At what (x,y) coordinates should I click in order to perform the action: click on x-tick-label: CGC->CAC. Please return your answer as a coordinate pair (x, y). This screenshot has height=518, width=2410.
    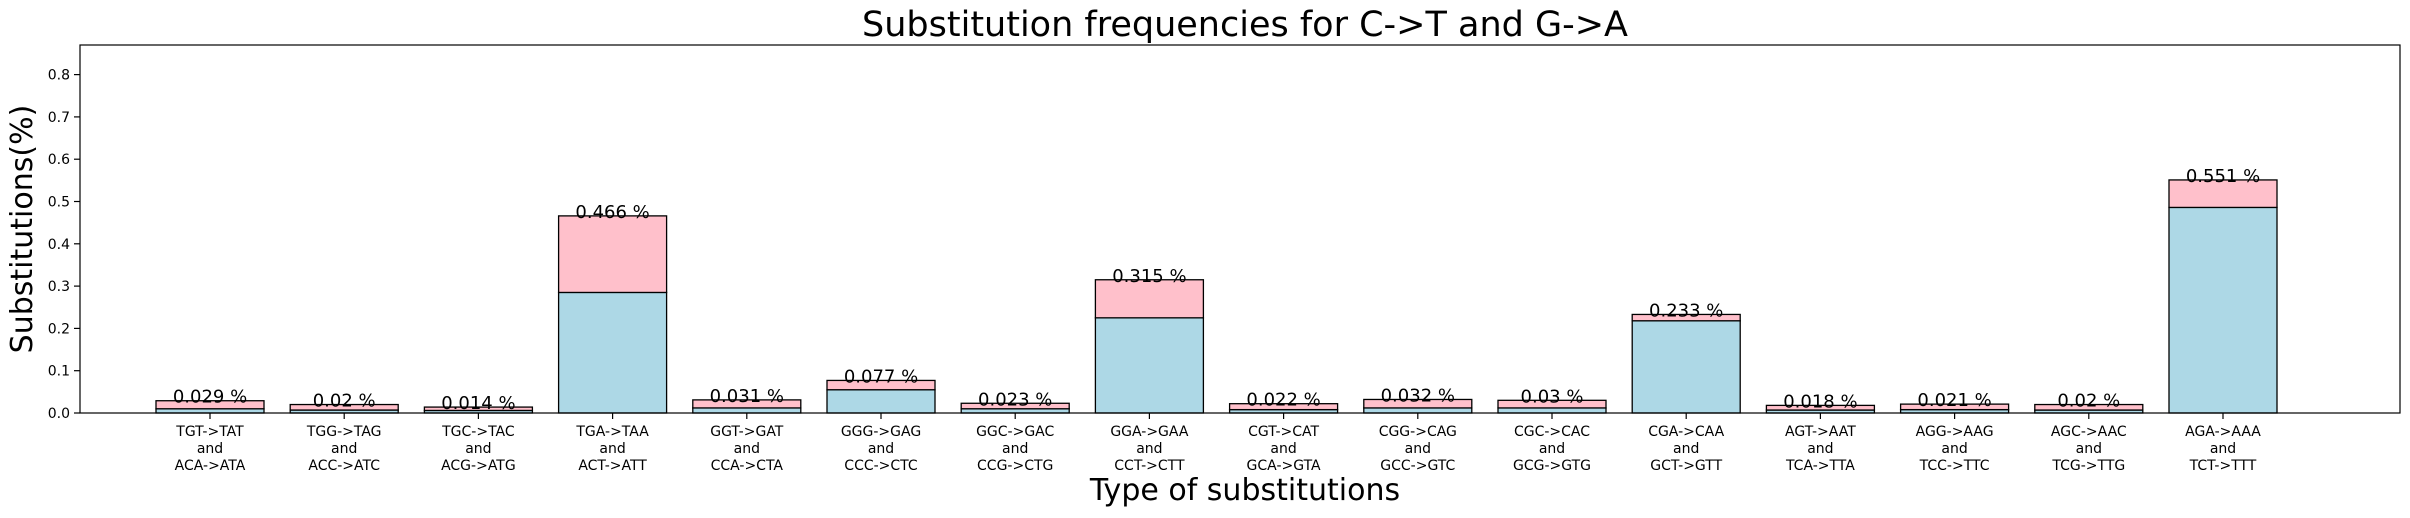
    Looking at the image, I should click on (1552, 432).